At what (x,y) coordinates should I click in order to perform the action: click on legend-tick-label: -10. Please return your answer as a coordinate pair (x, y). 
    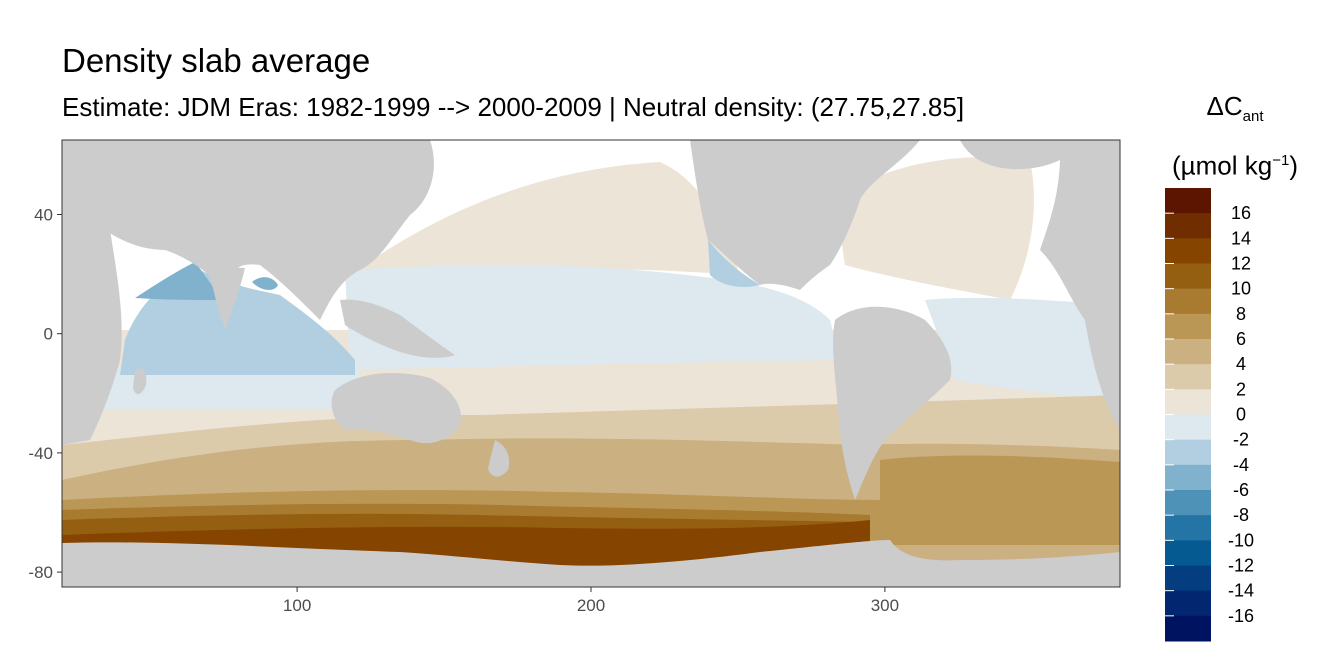
    Looking at the image, I should click on (1241, 540).